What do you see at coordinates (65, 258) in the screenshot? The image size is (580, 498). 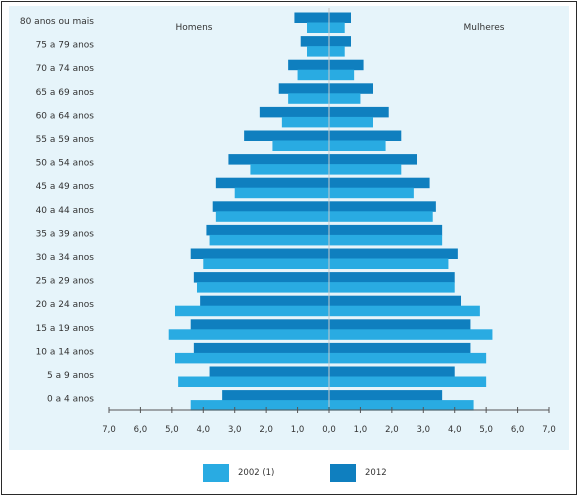 I see `category-label: 30 a 34 anos` at bounding box center [65, 258].